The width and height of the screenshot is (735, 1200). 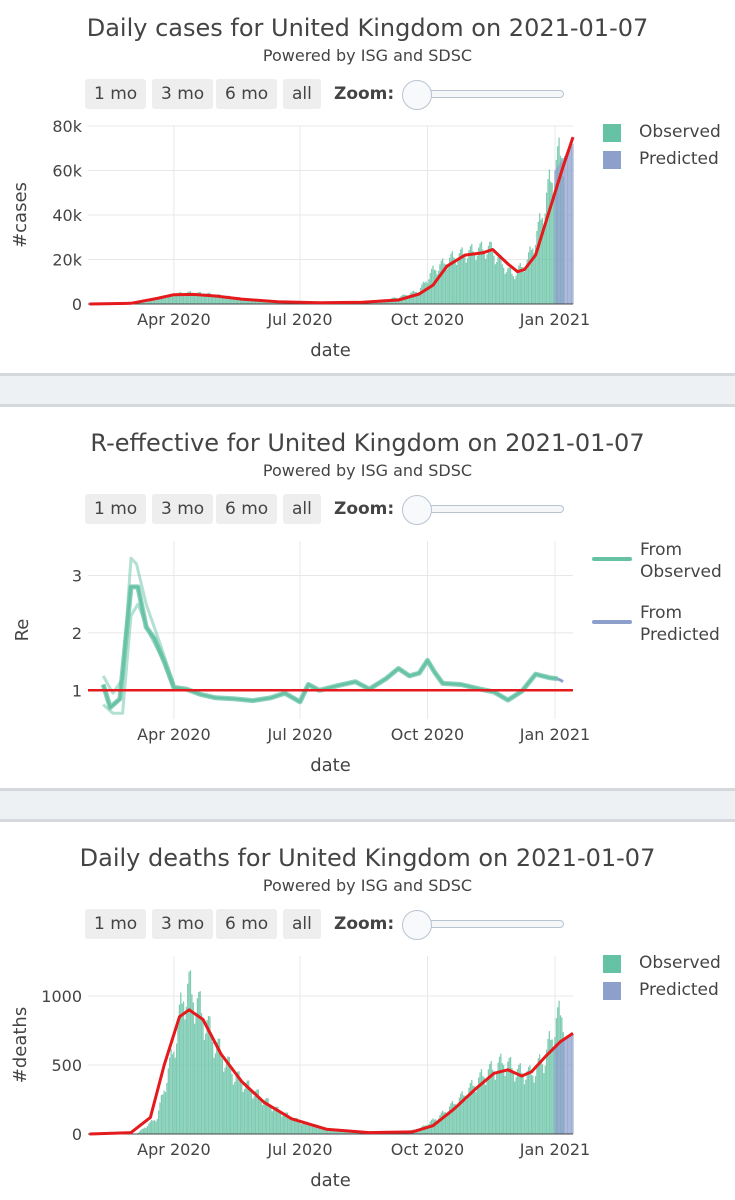 I want to click on y-tick-label: 2, so click(x=77, y=633).